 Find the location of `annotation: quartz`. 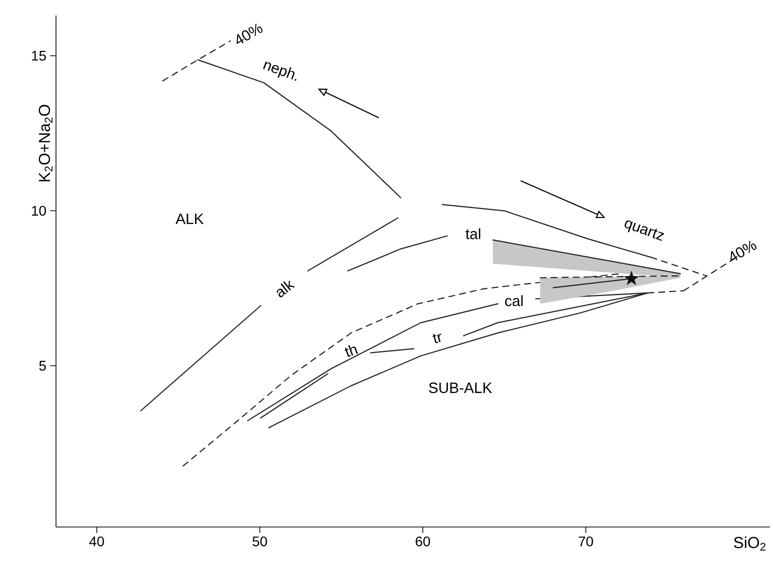

annotation: quartz is located at coordinates (644, 230).